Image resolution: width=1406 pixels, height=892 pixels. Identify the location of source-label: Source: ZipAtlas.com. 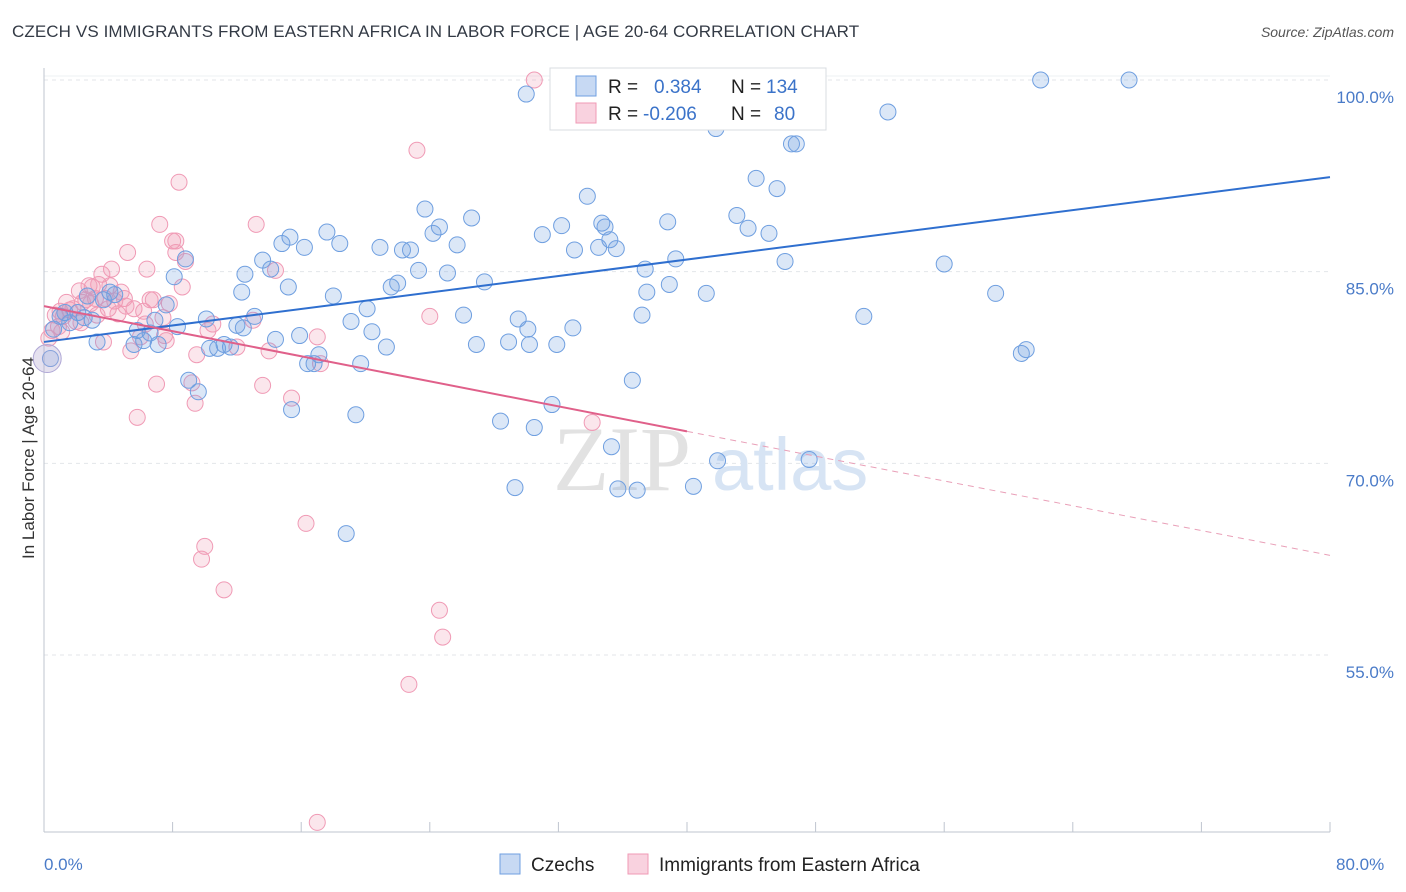
(1327, 32).